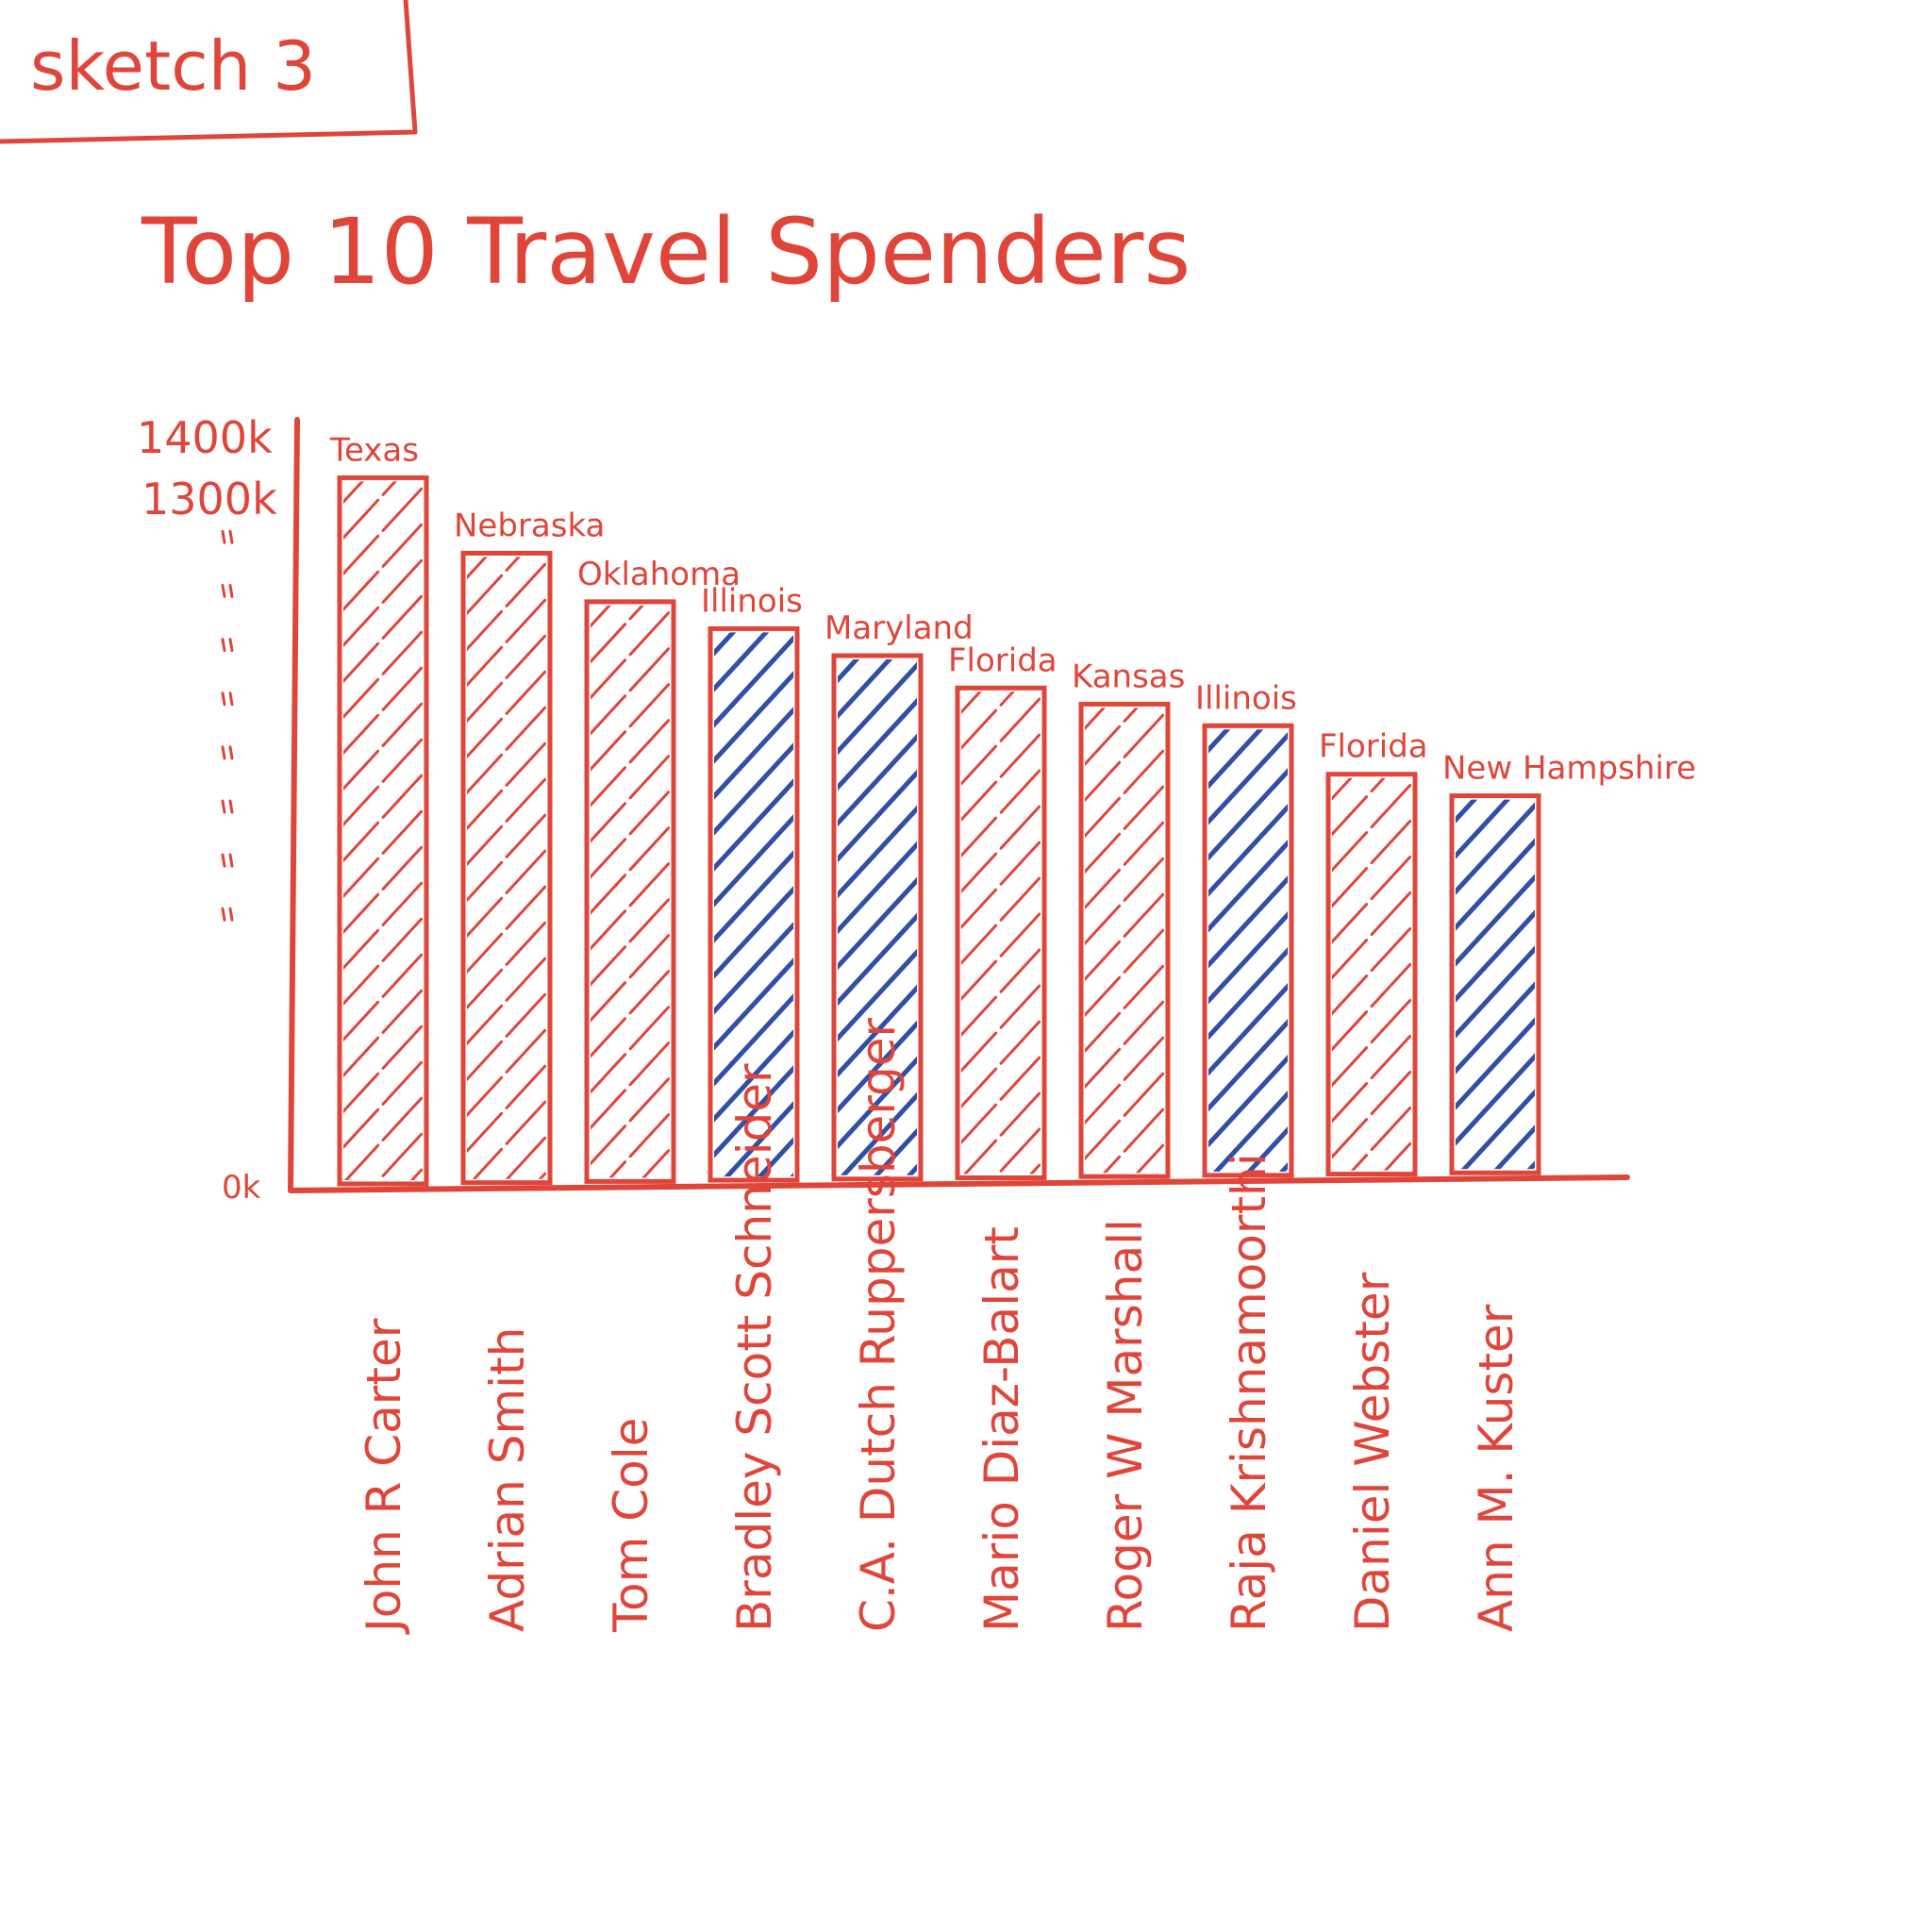  I want to click on category-label: Tom Cole, so click(631, 1525).